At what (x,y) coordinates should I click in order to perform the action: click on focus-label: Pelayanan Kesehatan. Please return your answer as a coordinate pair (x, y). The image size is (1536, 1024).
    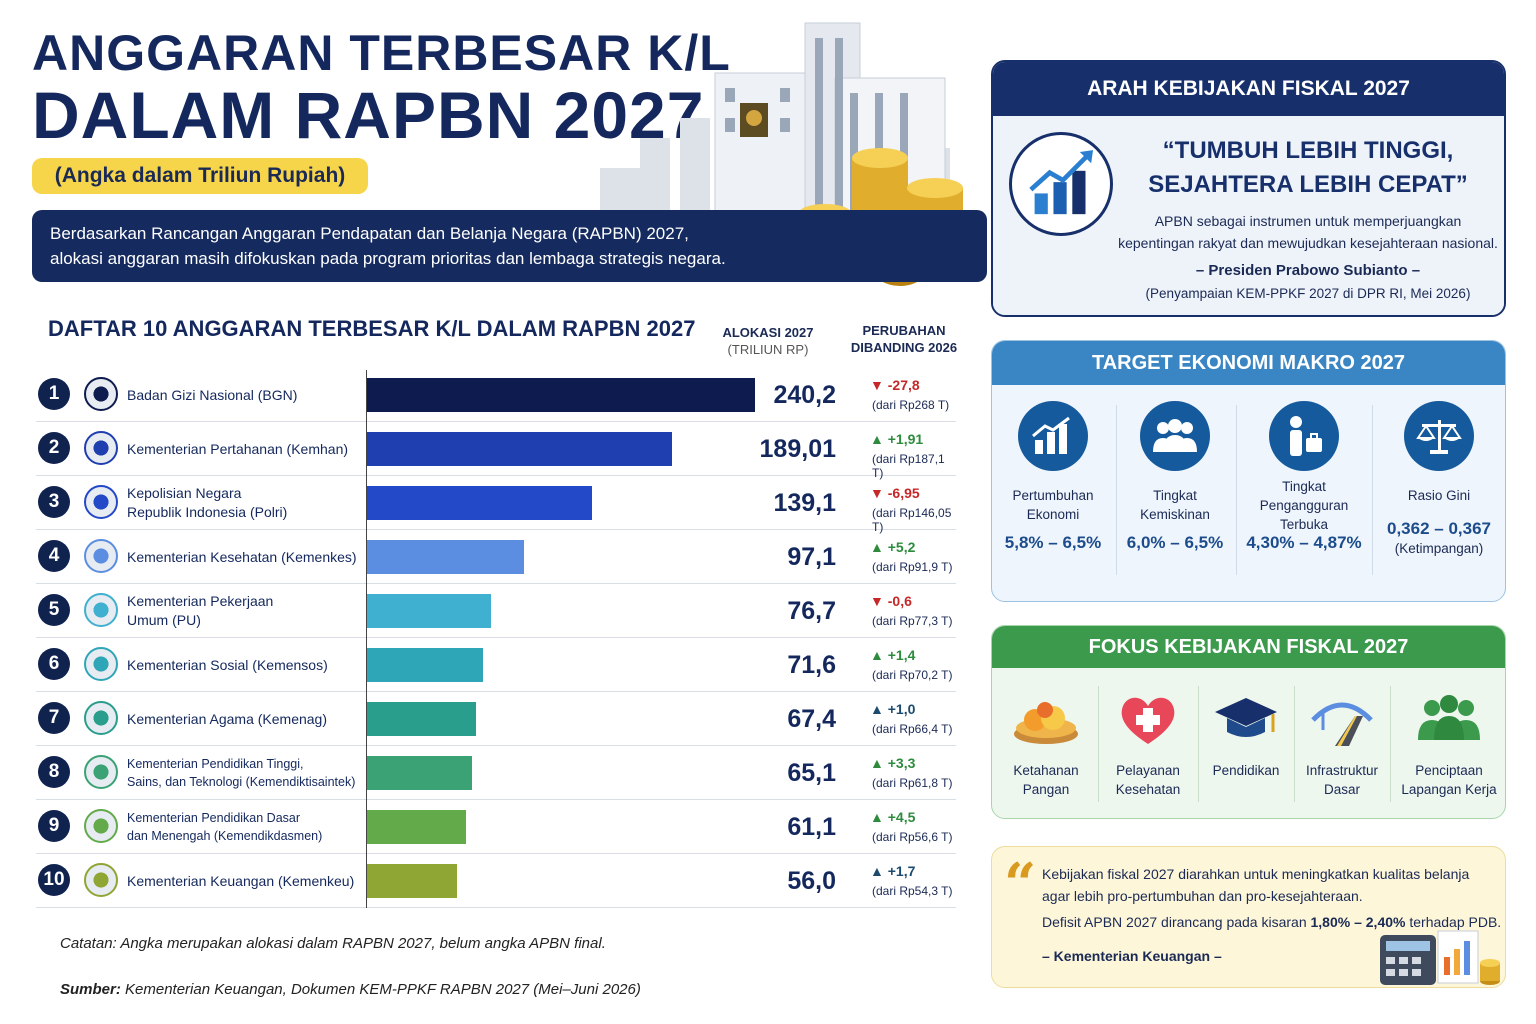
    Looking at the image, I should click on (1148, 780).